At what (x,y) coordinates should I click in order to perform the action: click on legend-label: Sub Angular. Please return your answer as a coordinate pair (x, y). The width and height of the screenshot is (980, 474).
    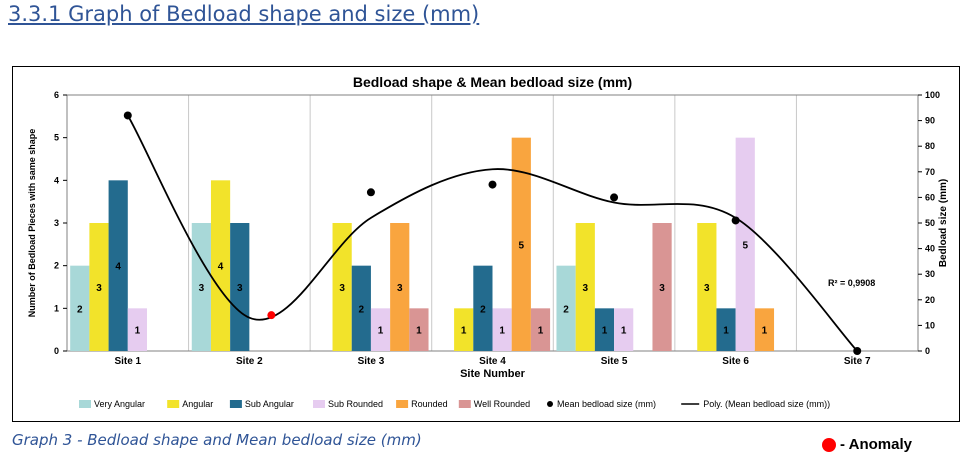
    Looking at the image, I should click on (269, 404).